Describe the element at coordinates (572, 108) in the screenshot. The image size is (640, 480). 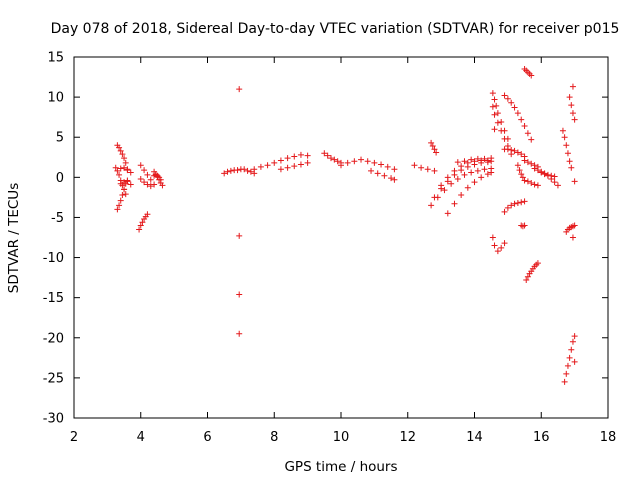
I see `series-sat-ap` at that location.